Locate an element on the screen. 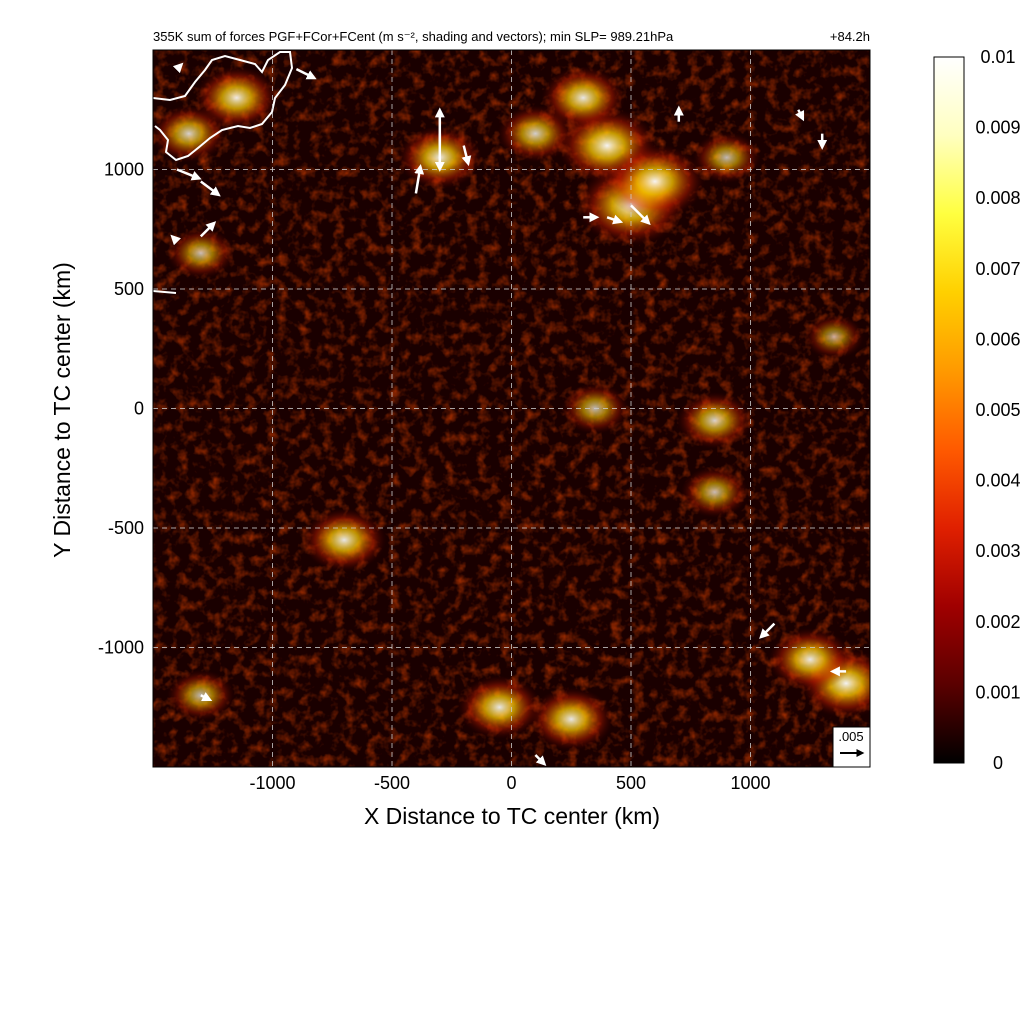  coastline is located at coordinates (223, 106).